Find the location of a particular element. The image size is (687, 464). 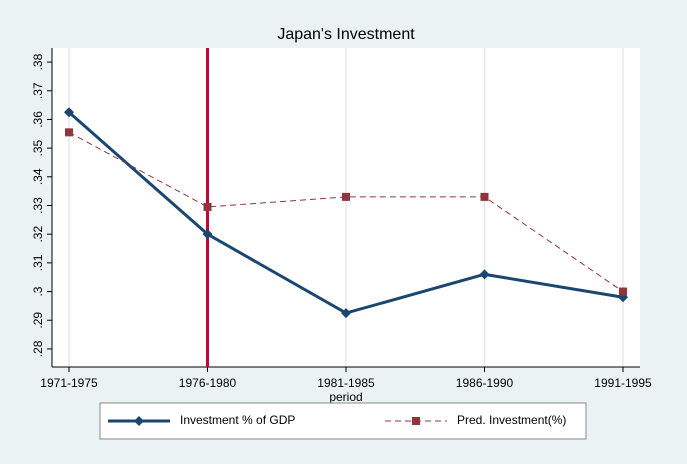

y-tick-label: .38 is located at coordinates (38, 61).